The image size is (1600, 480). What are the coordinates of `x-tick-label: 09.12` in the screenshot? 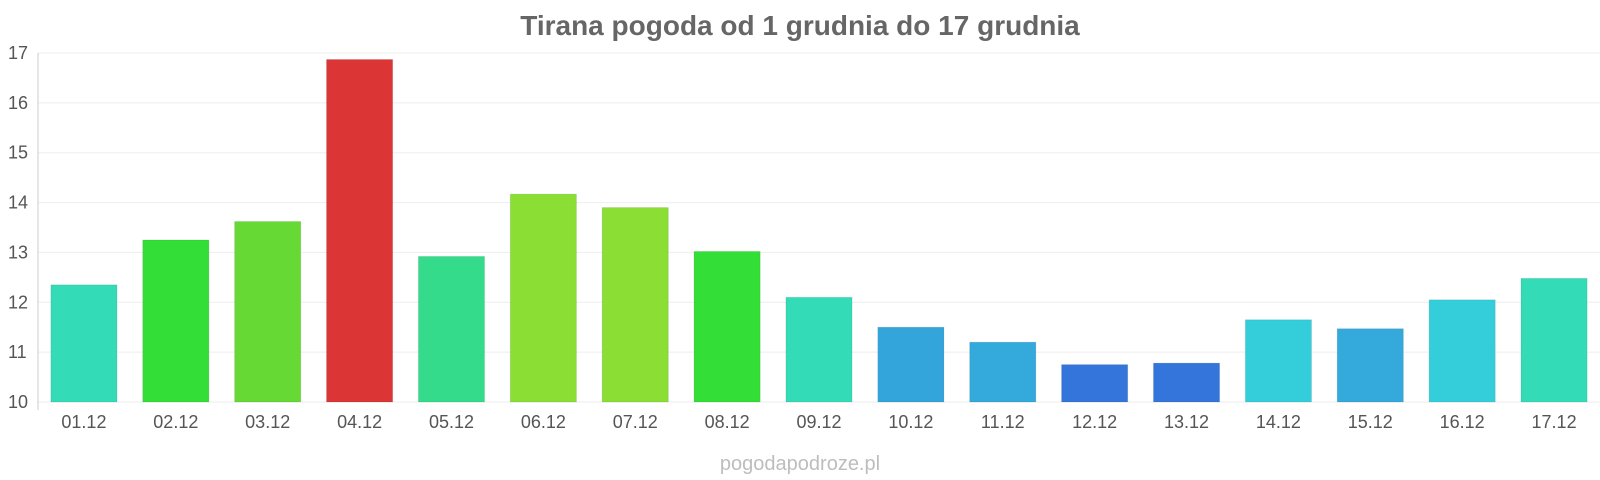 It's located at (818, 422).